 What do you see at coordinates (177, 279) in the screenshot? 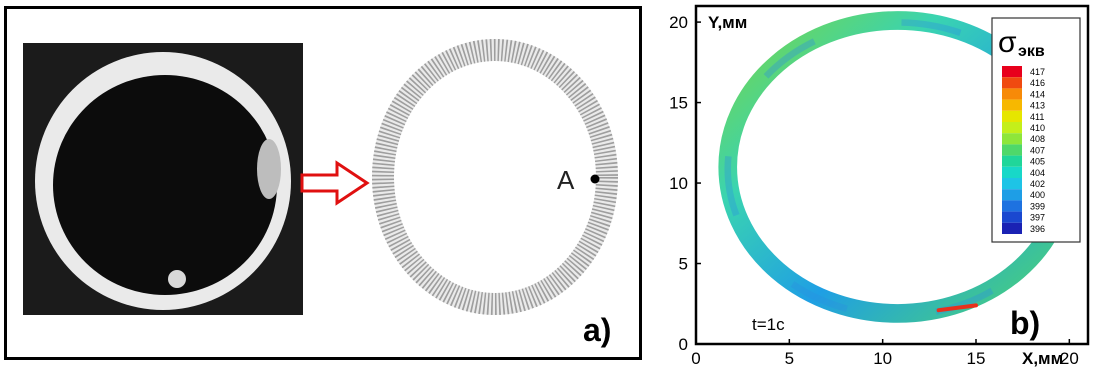
I see `ct-photo-notch` at bounding box center [177, 279].